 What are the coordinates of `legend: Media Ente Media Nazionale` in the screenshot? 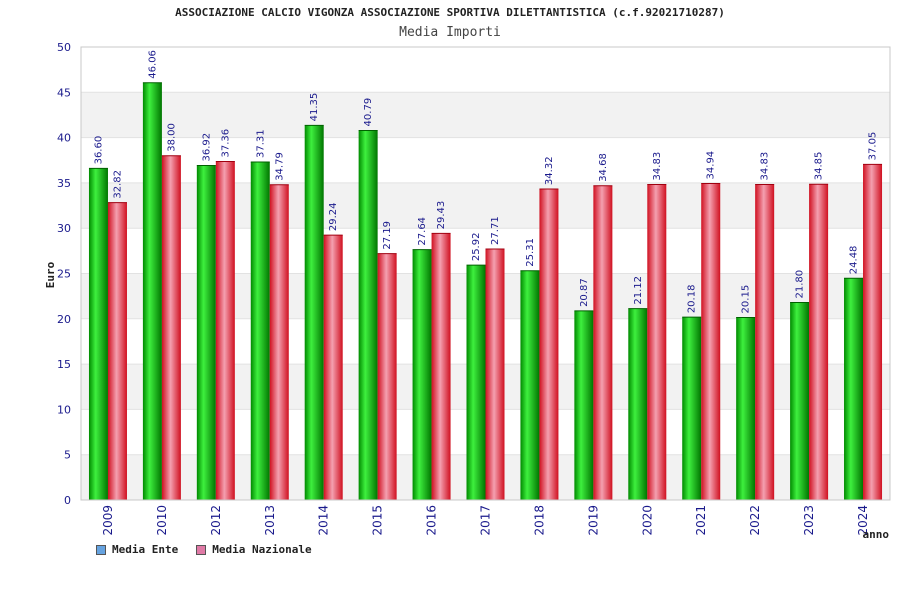 It's located at (204, 549).